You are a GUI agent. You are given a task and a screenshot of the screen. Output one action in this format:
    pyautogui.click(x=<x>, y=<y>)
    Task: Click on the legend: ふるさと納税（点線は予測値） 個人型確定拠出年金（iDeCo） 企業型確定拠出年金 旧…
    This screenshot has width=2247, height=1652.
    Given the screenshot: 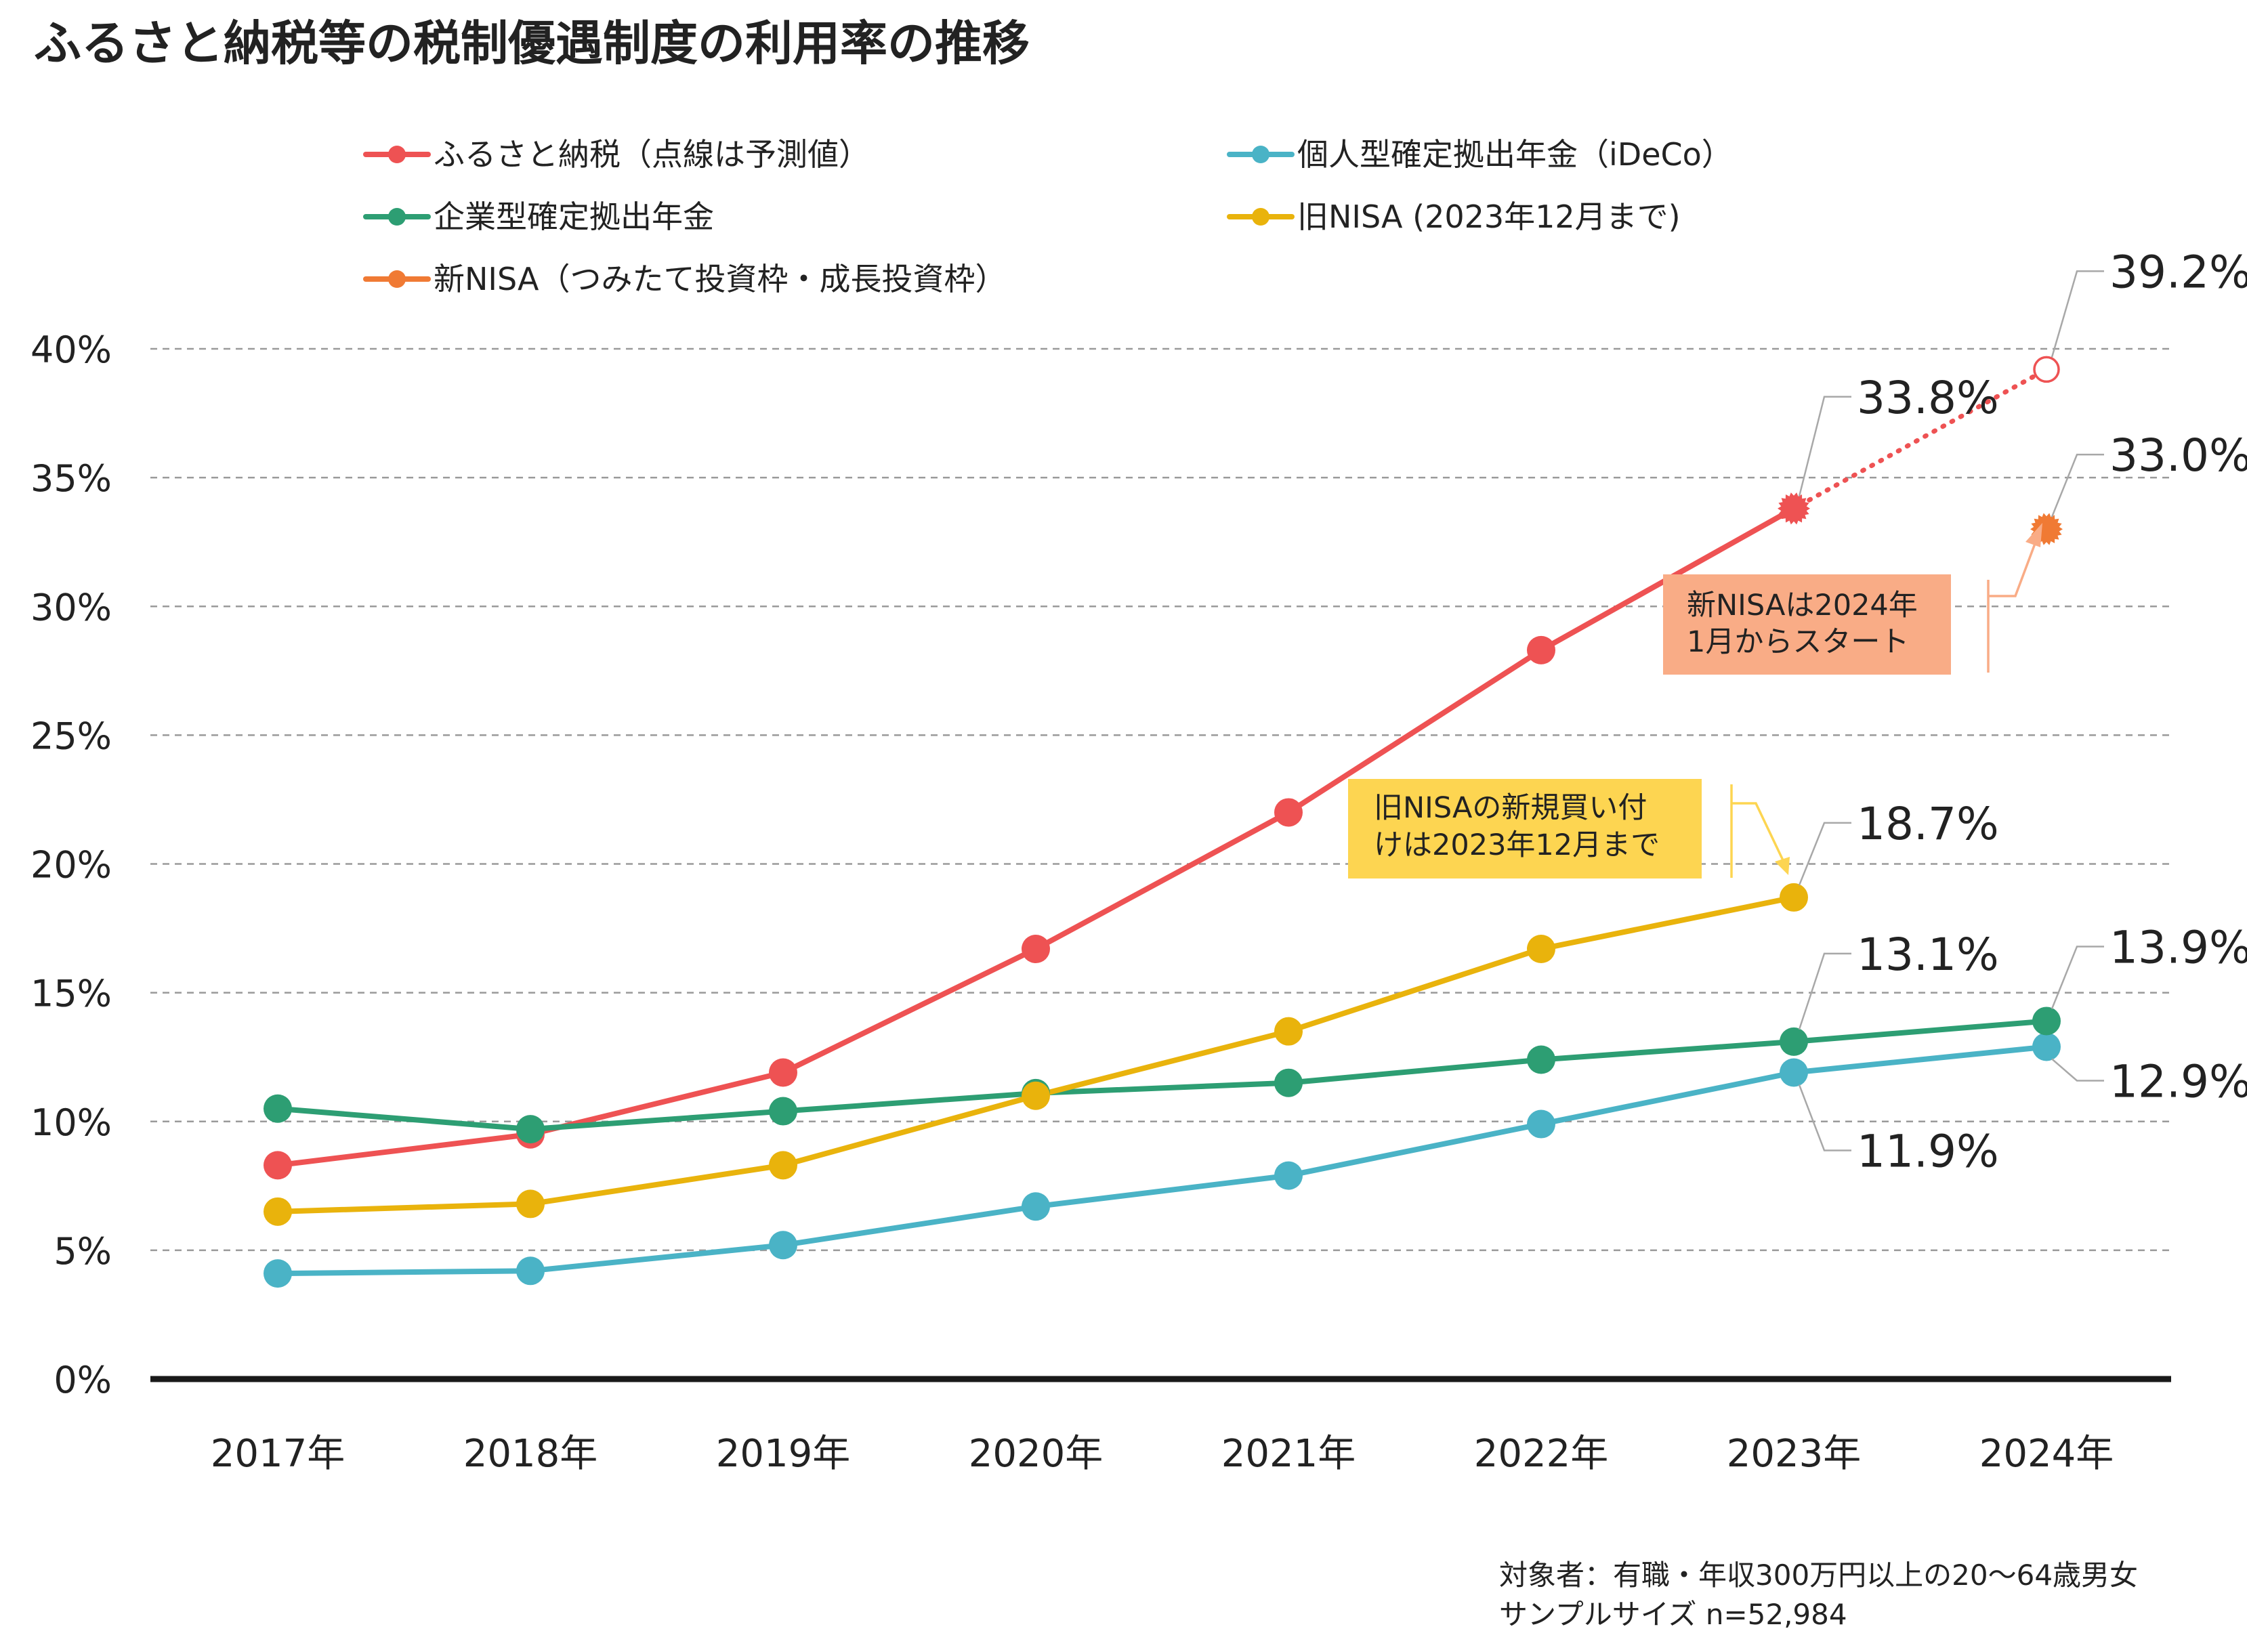 What is the action you would take?
    pyautogui.click(x=1048, y=216)
    